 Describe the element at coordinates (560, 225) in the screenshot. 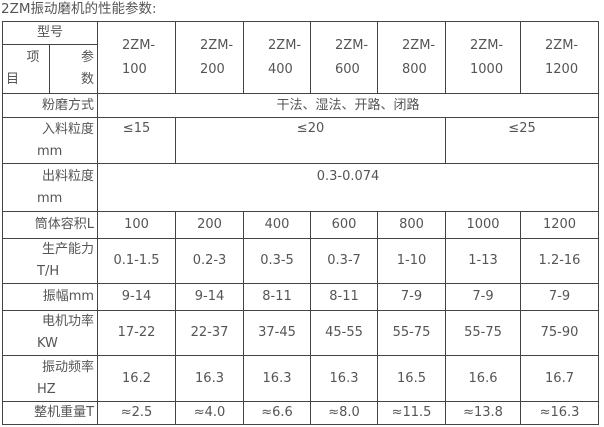

I see `value-cell: 1200` at that location.